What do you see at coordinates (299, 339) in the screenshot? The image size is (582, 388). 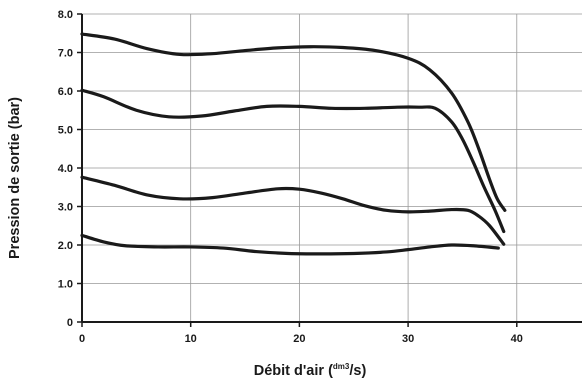 I see `x-tick-label: 20` at bounding box center [299, 339].